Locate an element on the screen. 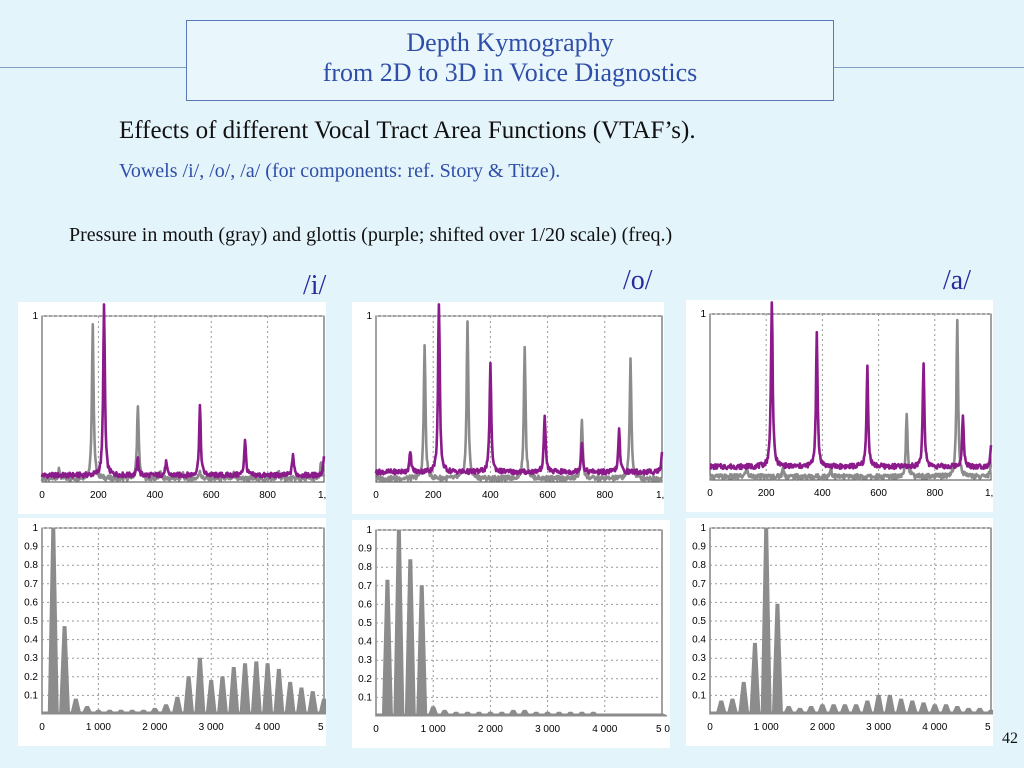 Image resolution: width=1024 pixels, height=768 pixels. chart-i-low: 0 200 400 600 800 1,000 1 is located at coordinates (172, 408).